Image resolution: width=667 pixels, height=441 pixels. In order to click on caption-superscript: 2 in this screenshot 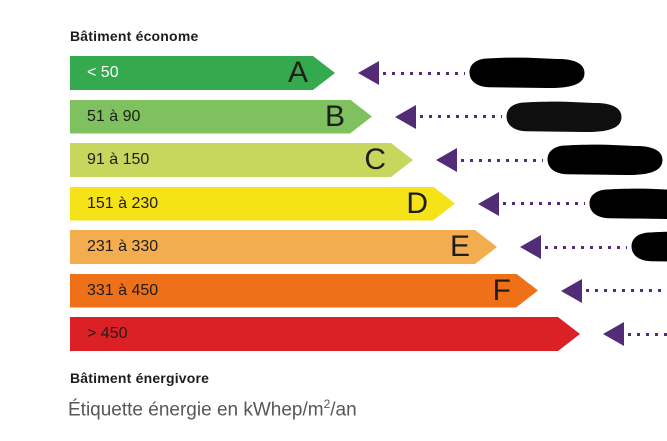, I will do `click(327, 404)`.